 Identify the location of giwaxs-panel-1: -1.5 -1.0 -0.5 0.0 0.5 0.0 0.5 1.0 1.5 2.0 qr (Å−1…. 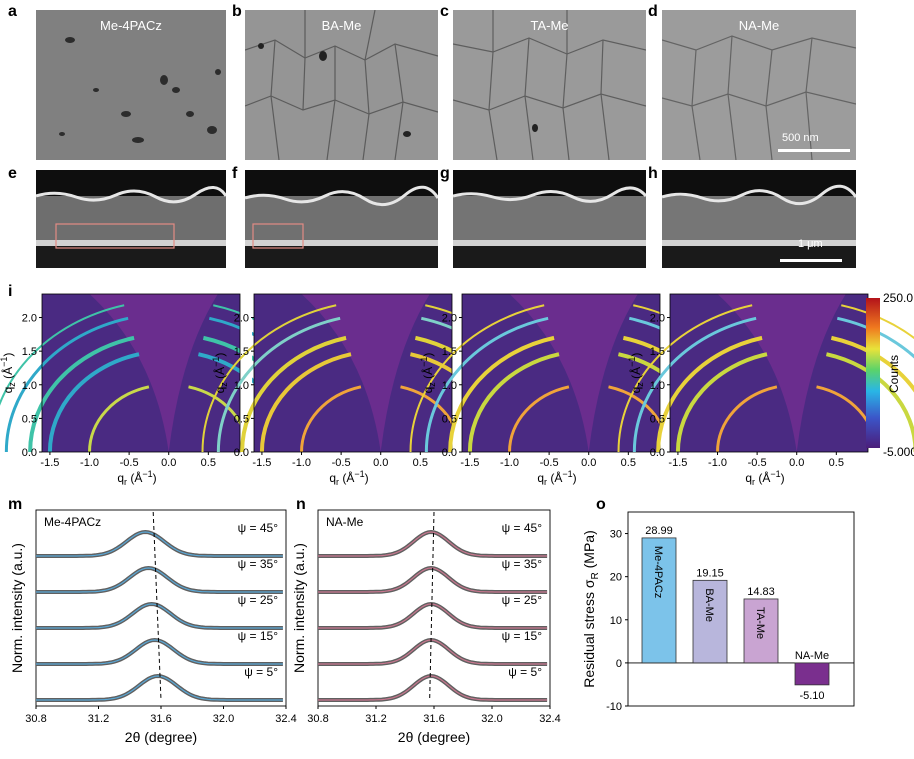
(380, 385).